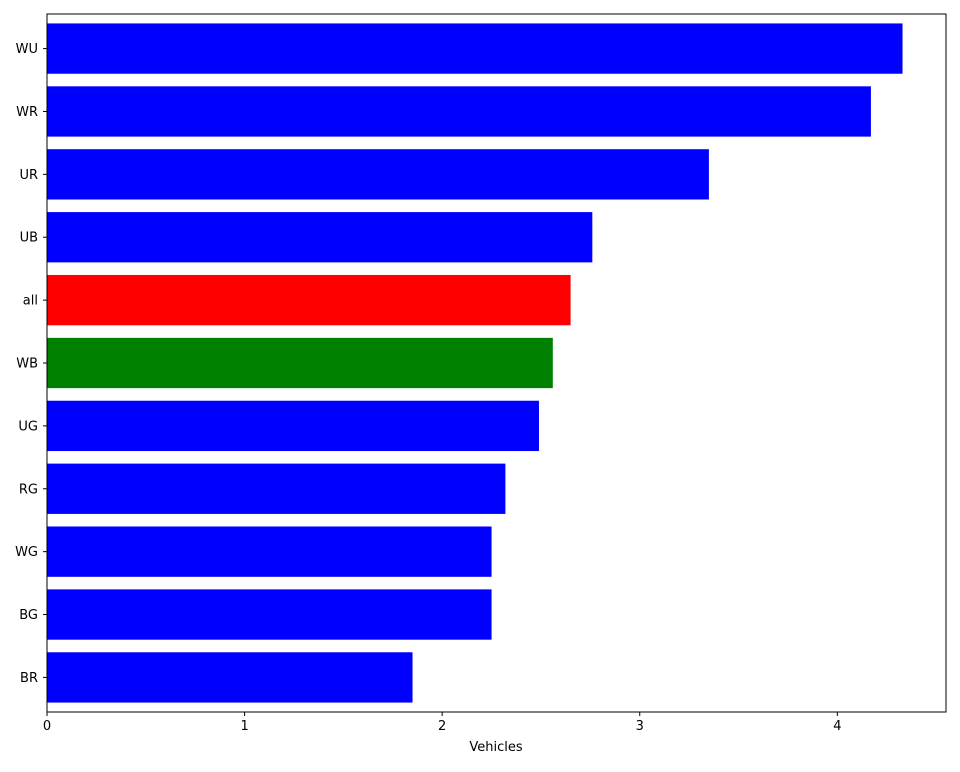  Describe the element at coordinates (27, 112) in the screenshot. I see `y-tick-label: WR` at that location.